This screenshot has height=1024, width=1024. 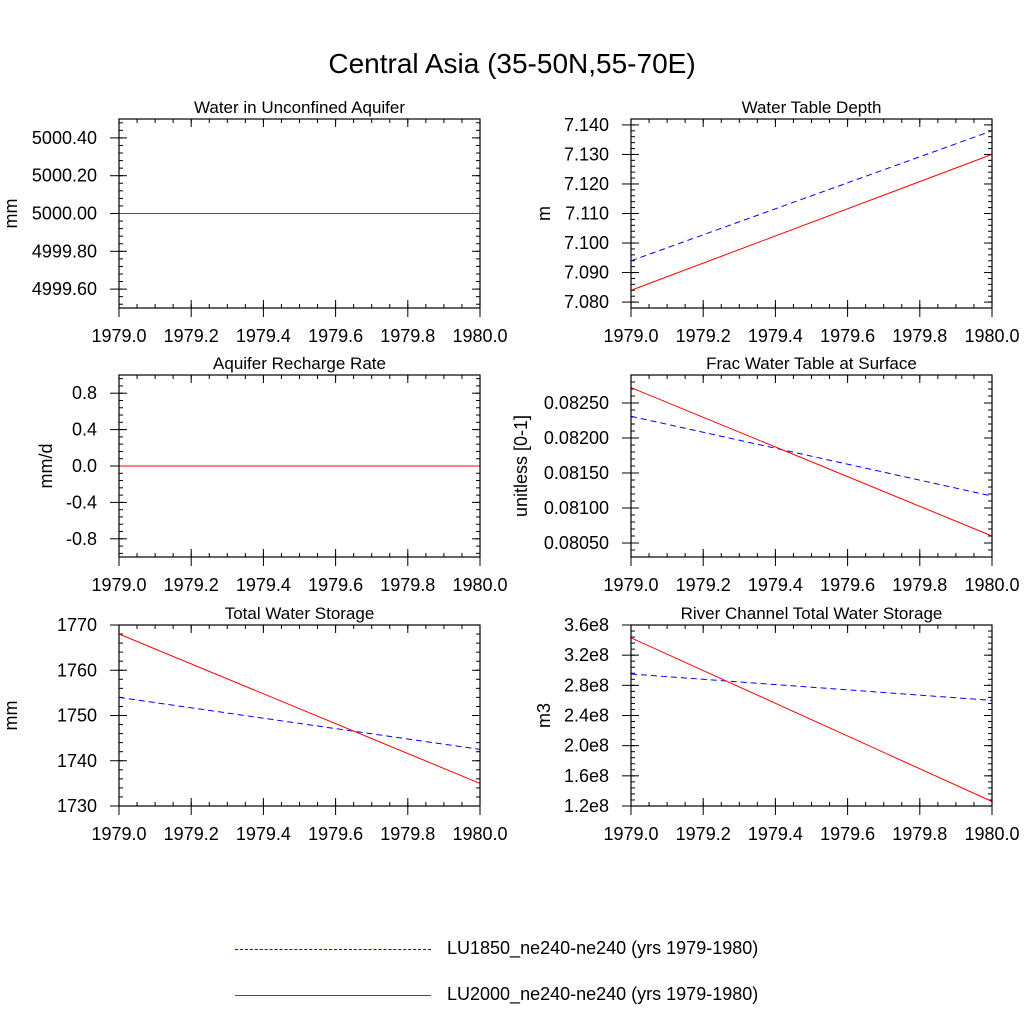 What do you see at coordinates (586, 154) in the screenshot?
I see `y-tick-label: 7.130` at bounding box center [586, 154].